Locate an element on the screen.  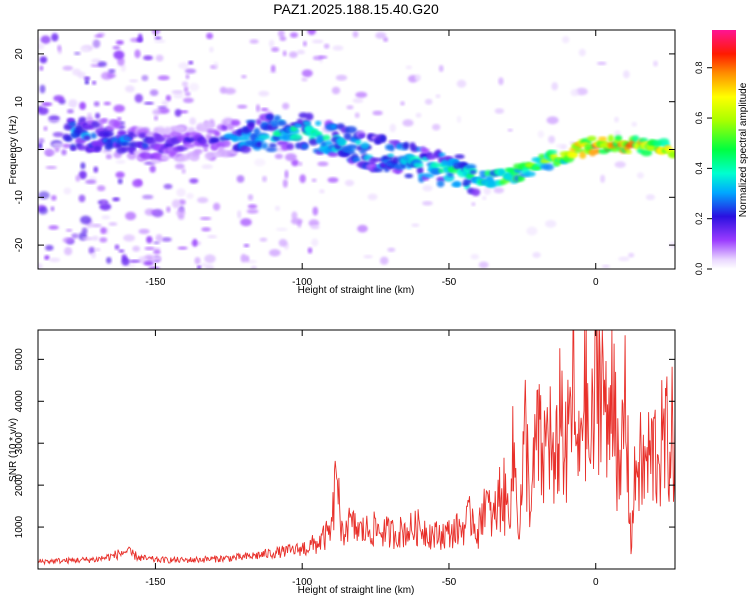
colorbar-tick-label: 0.8 is located at coordinates (699, 67).